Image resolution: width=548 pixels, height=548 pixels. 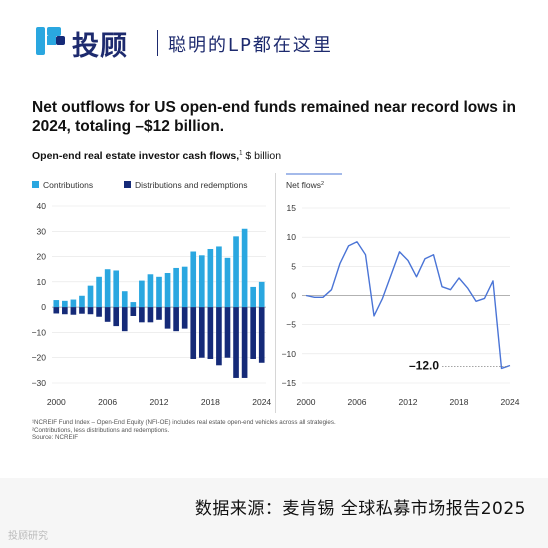 What do you see at coordinates (43, 307) in the screenshot?
I see `bar-y-tick-label: 0` at bounding box center [43, 307].